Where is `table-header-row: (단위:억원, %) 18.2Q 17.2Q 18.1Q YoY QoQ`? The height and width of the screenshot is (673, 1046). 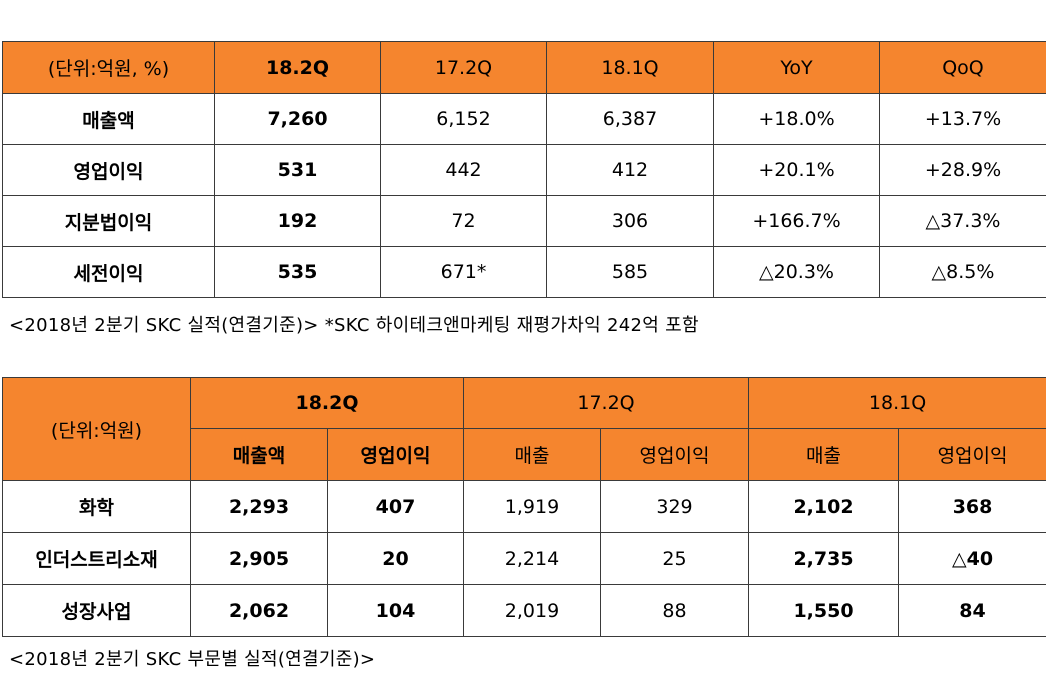
table-header-row: (단위:억원, %) 18.2Q 17.2Q 18.1Q YoY QoQ is located at coordinates (524, 67).